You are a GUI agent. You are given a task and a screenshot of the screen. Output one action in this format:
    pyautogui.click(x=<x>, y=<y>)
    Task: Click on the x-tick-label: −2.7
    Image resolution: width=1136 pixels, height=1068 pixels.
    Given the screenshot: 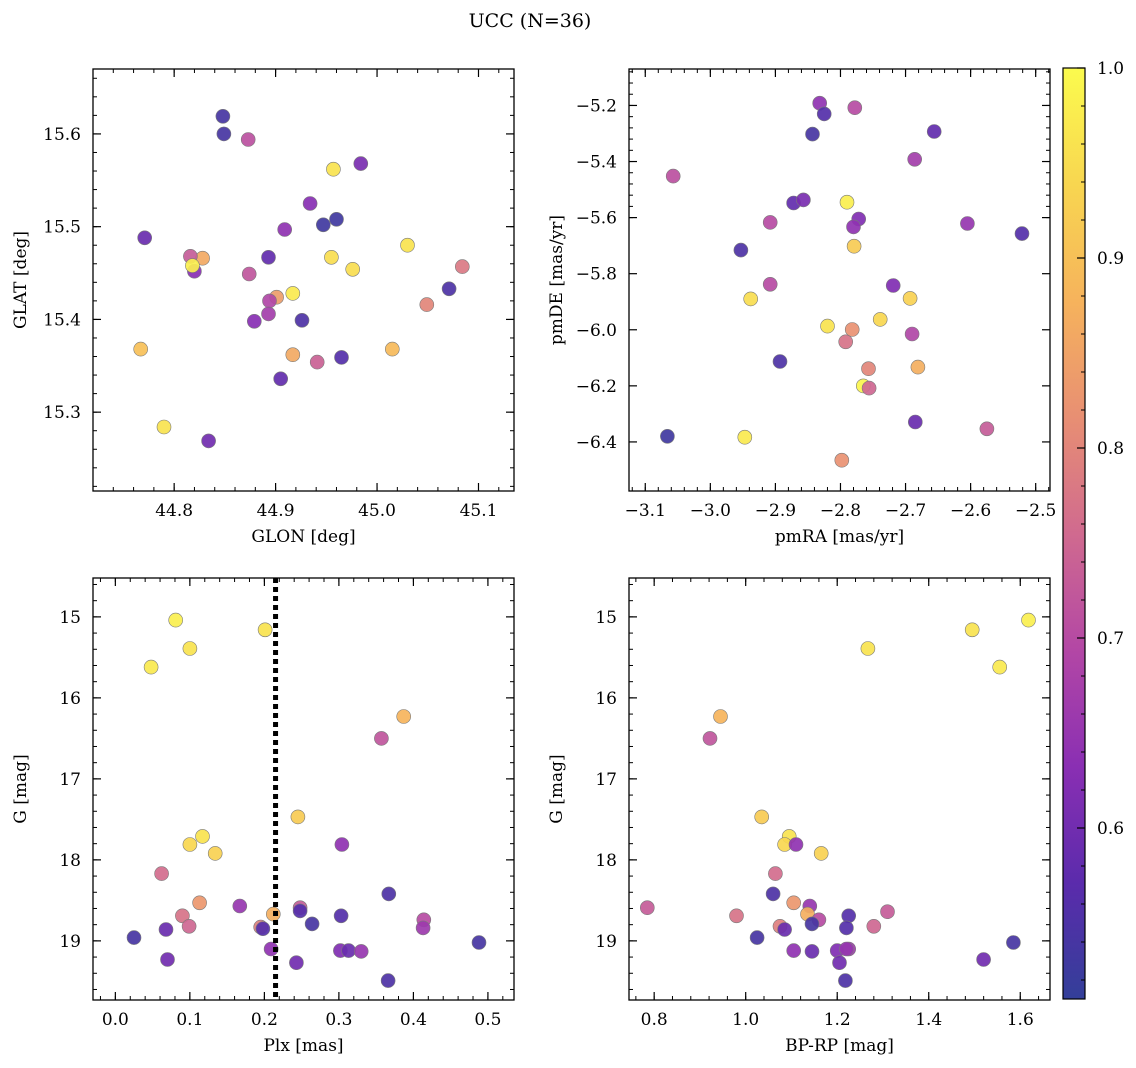 What is the action you would take?
    pyautogui.click(x=905, y=511)
    